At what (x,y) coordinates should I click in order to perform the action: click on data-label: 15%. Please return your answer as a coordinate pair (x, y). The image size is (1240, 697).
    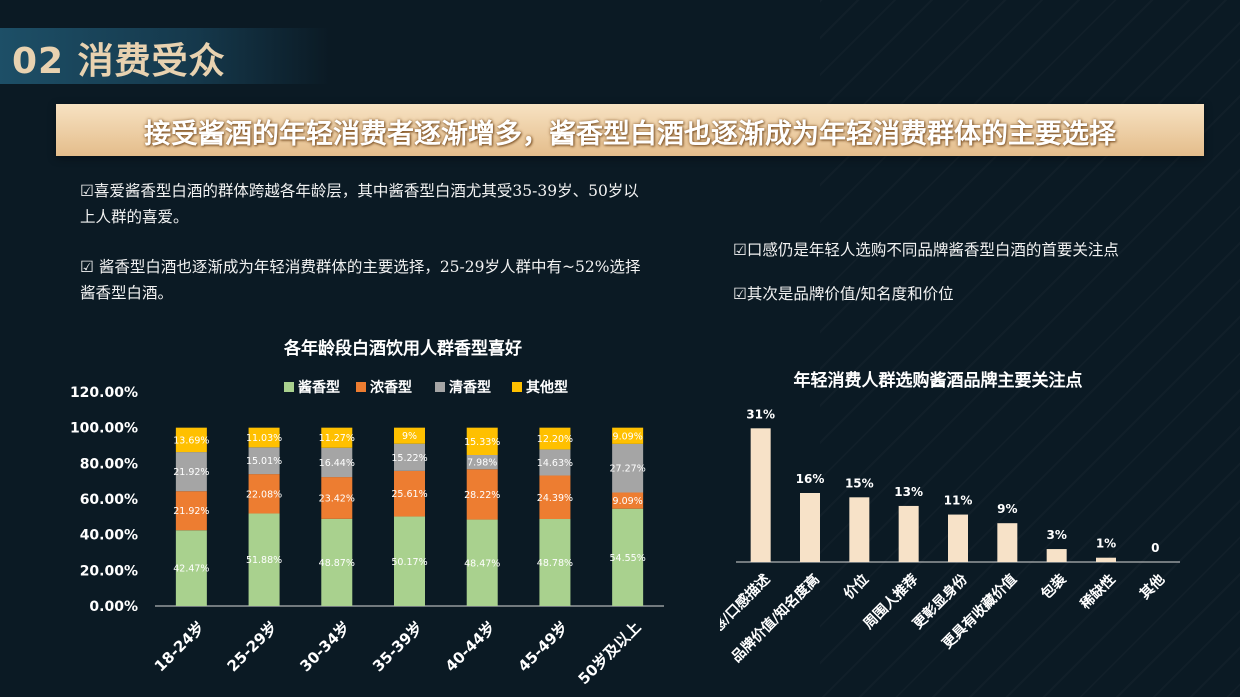
    Looking at the image, I should click on (859, 483).